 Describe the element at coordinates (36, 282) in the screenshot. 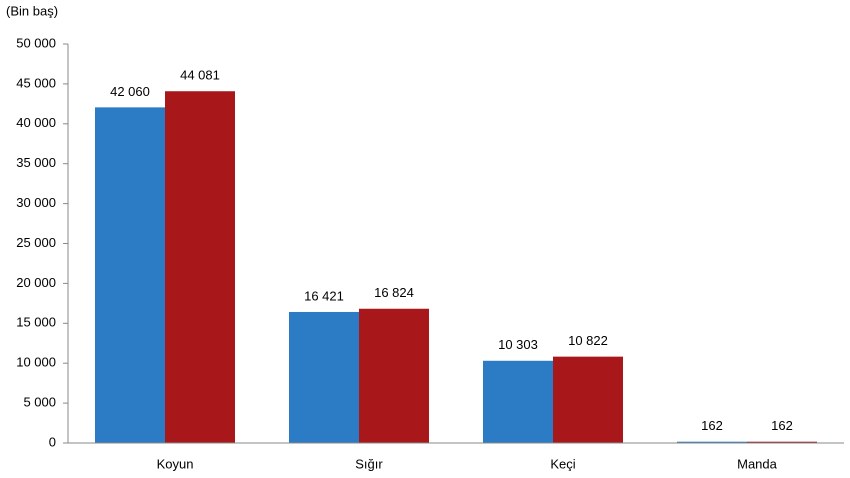

I see `y-tick-label: 20 000` at that location.